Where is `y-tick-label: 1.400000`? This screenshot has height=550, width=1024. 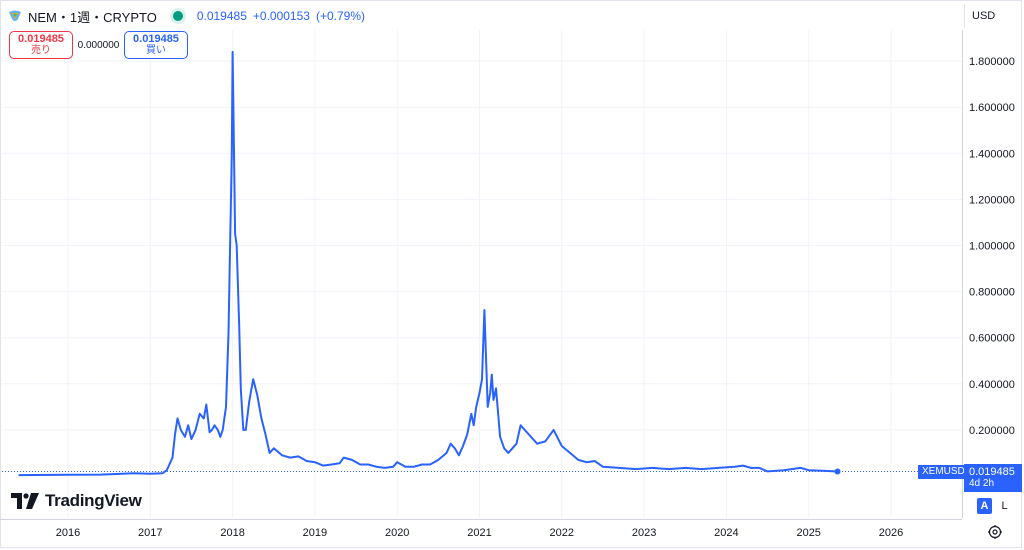
y-tick-label: 1.400000 is located at coordinates (992, 154).